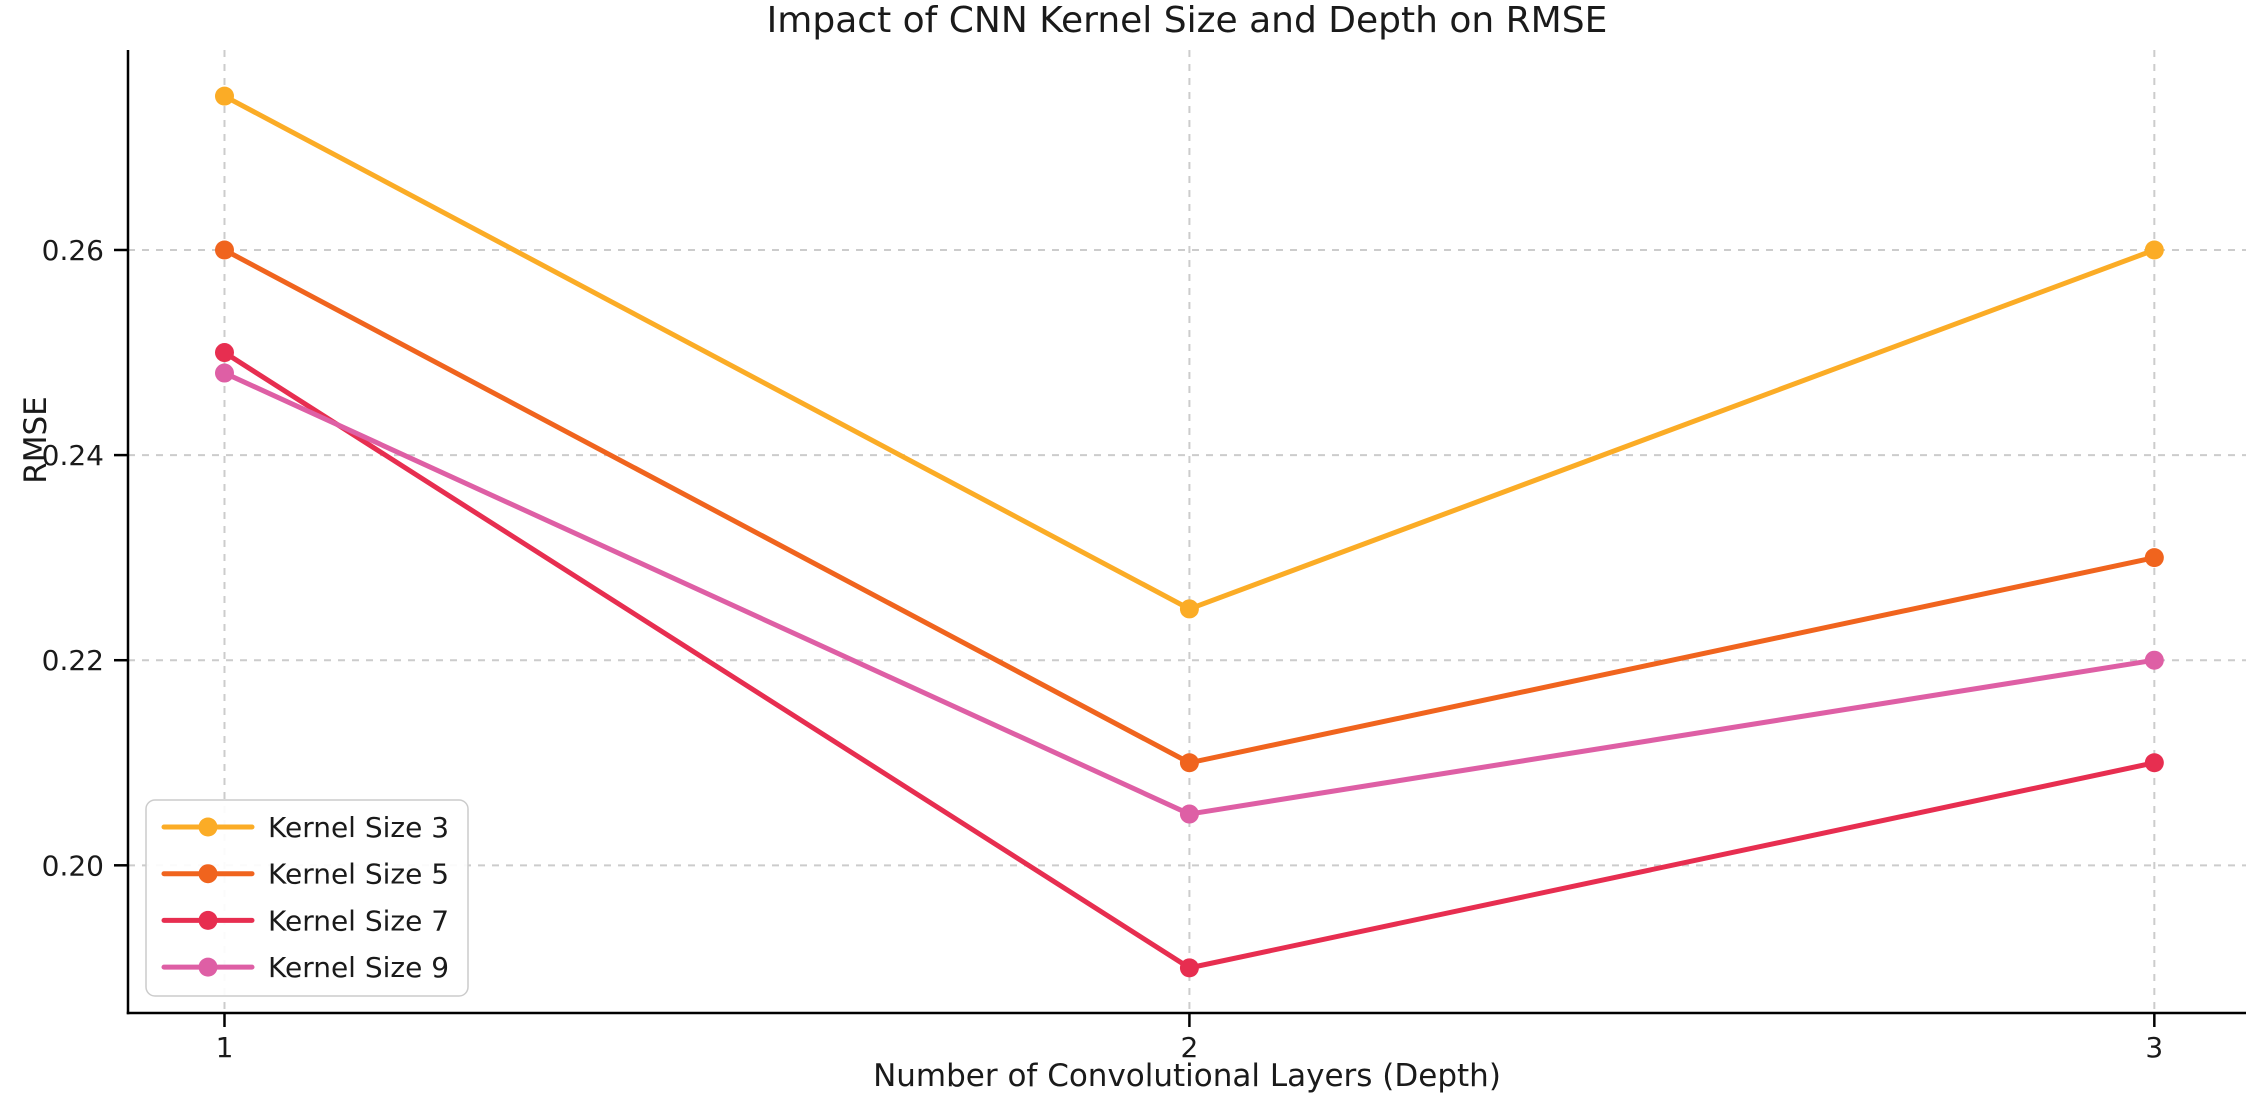 The width and height of the screenshot is (2258, 1105). What do you see at coordinates (1189, 1047) in the screenshot?
I see `x-tick-label: 2` at bounding box center [1189, 1047].